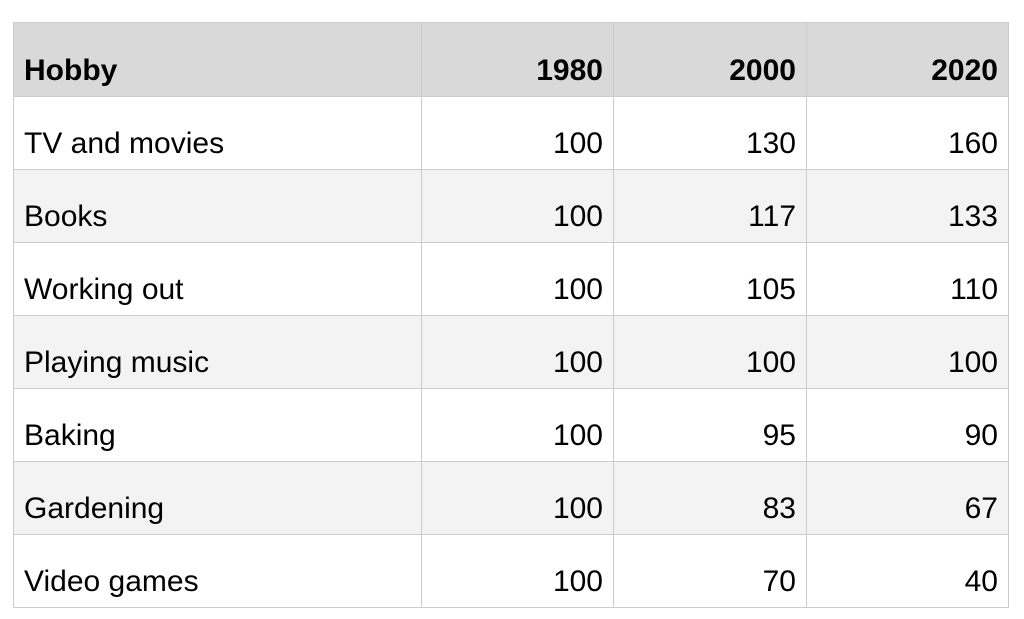 Image resolution: width=1024 pixels, height=619 pixels. Describe the element at coordinates (710, 279) in the screenshot. I see `value-cell: 105` at that location.